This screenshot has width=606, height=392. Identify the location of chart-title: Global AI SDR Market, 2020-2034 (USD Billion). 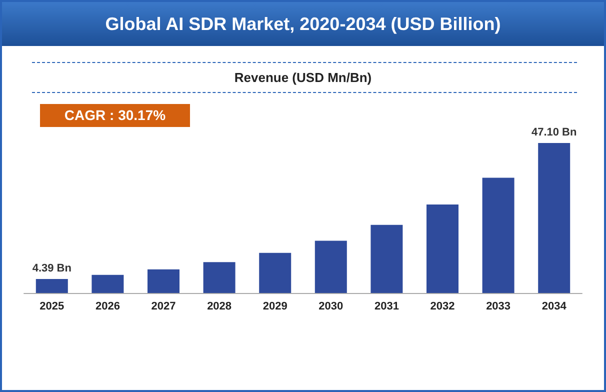
(303, 24).